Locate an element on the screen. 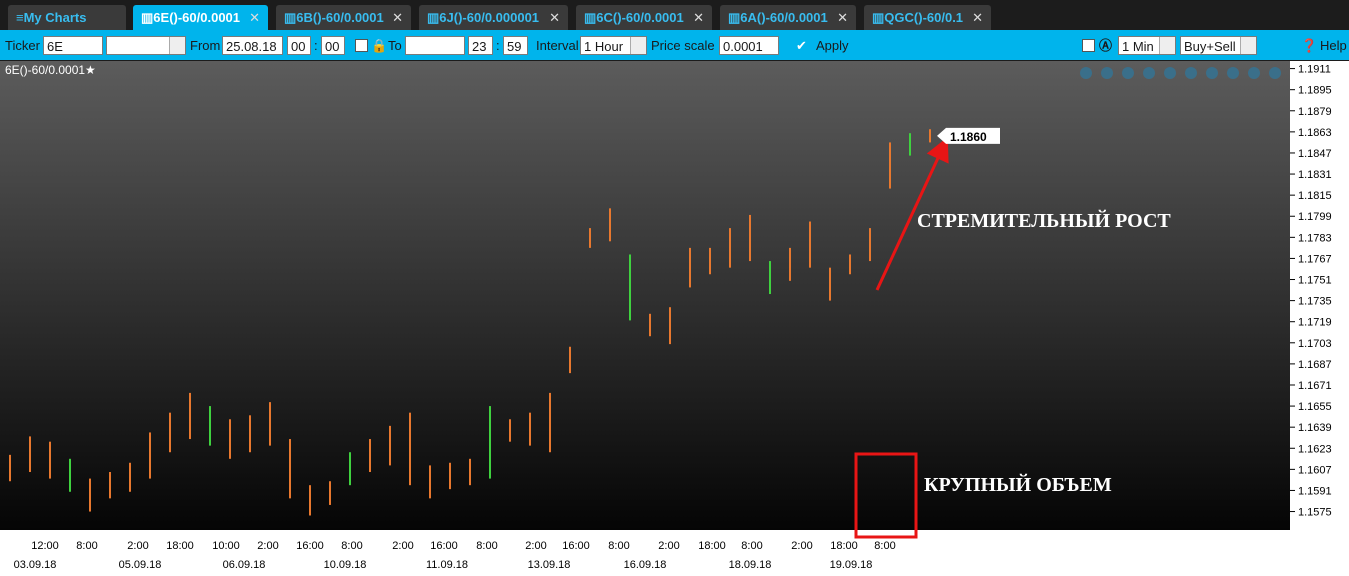 This screenshot has height=576, width=1349. tab: ▥6C()-60/0.0001 ✕ is located at coordinates (644, 17).